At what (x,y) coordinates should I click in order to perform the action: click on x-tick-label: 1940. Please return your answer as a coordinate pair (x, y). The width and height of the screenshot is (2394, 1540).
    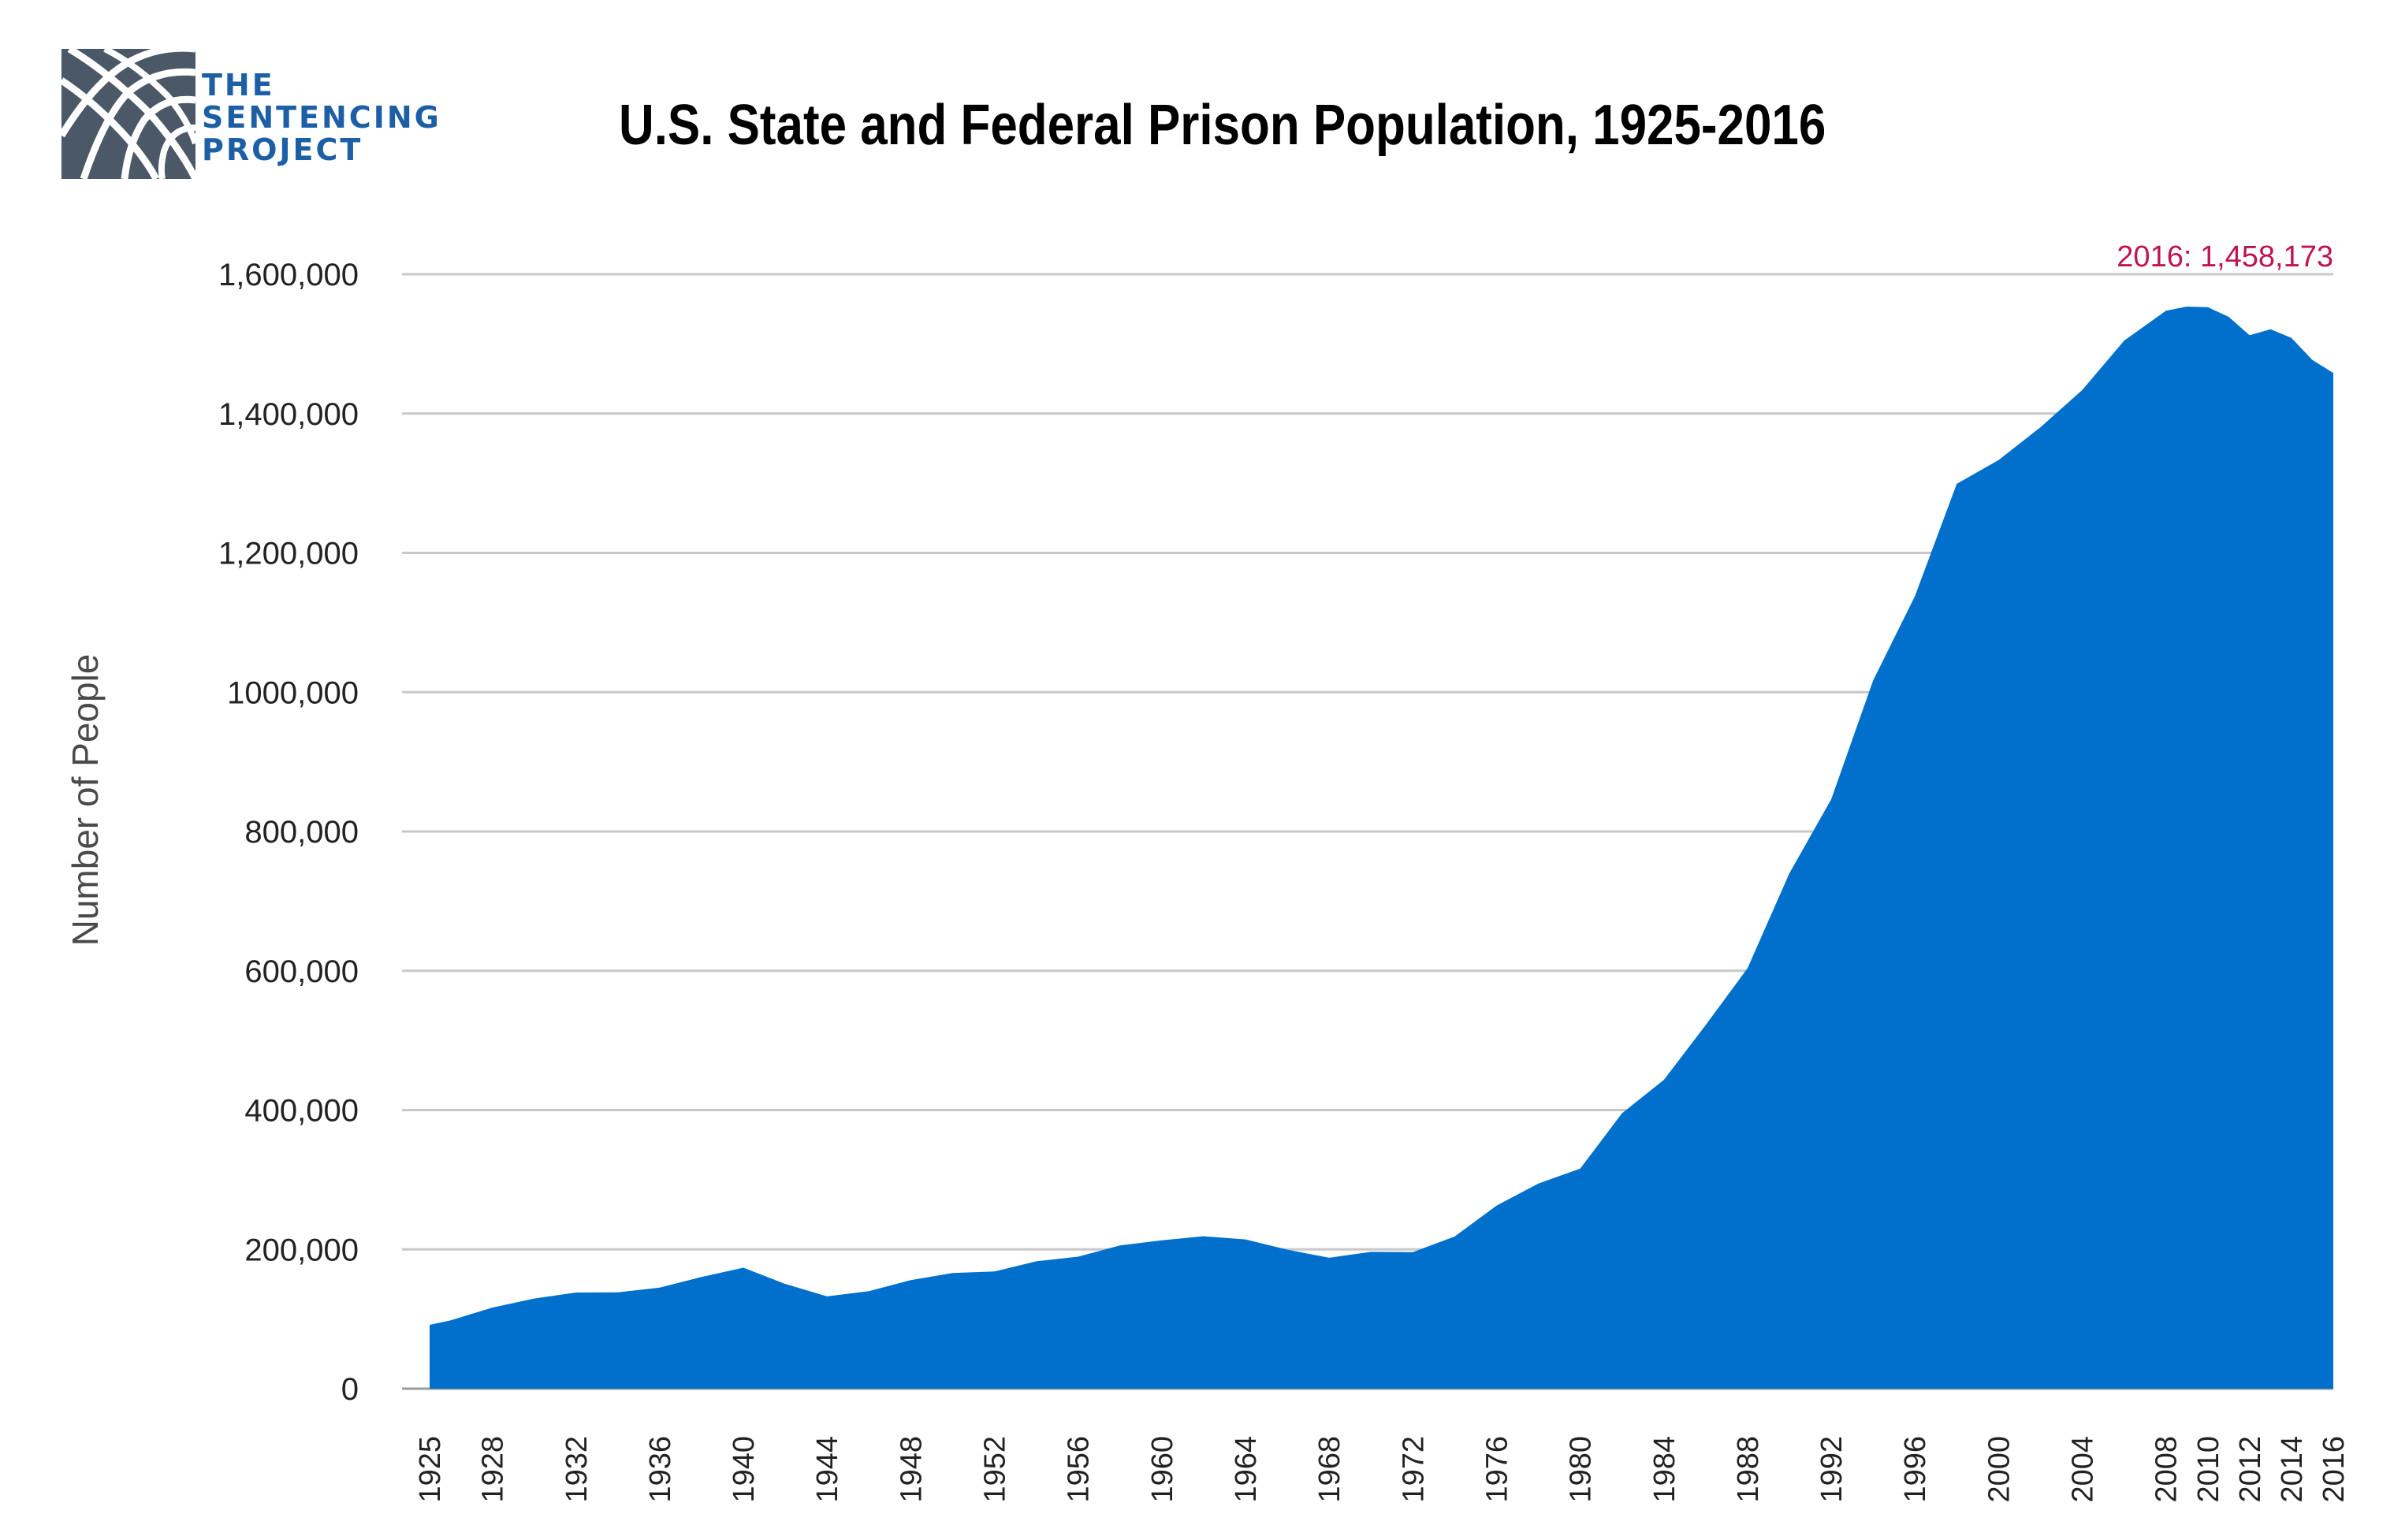
    Looking at the image, I should click on (744, 1469).